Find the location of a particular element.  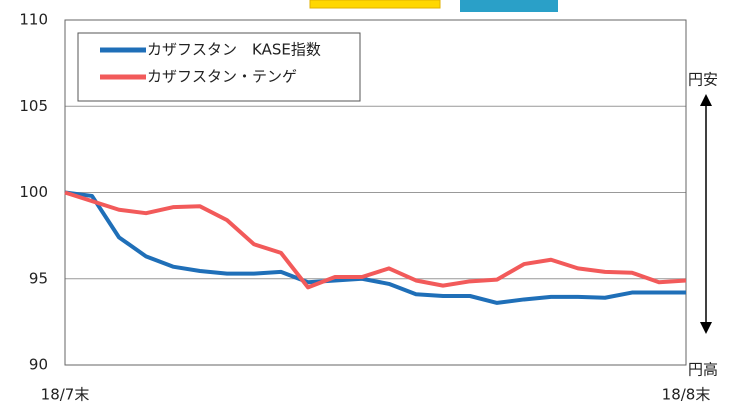

x-tick-label: 18/7末 is located at coordinates (65, 395).